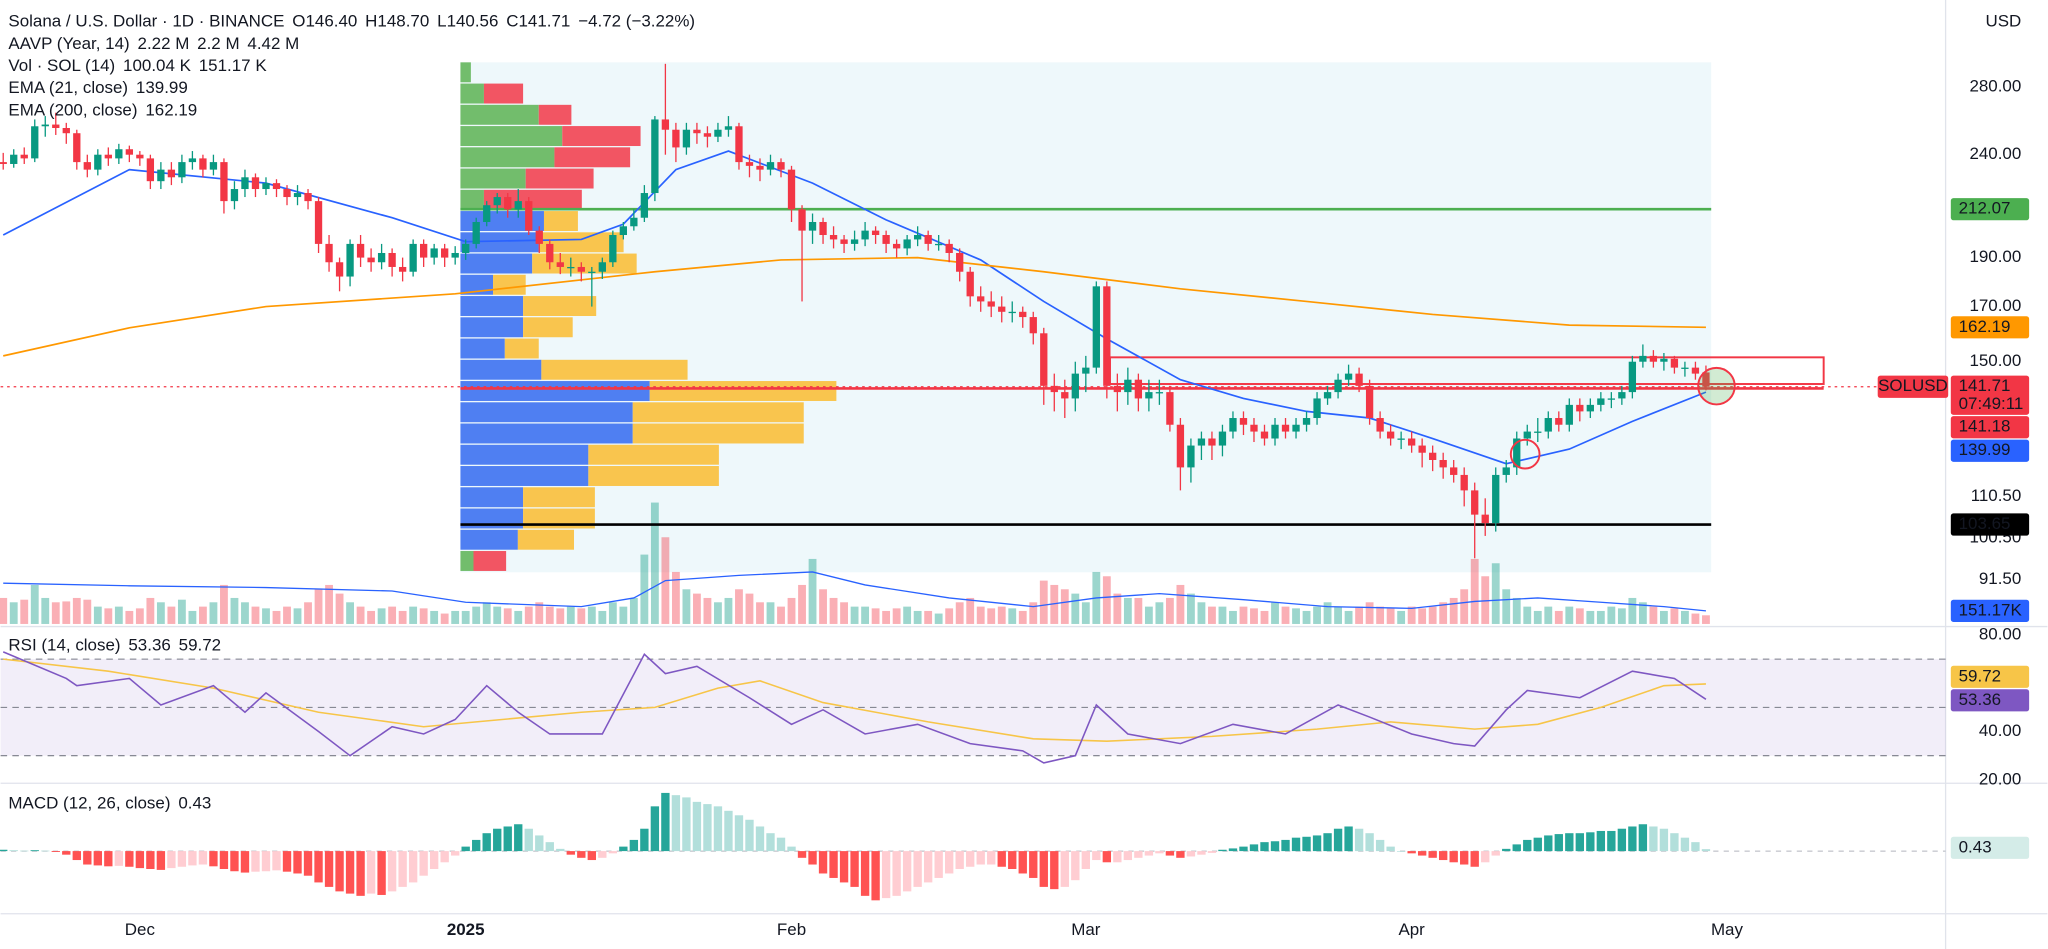 This screenshot has height=949, width=2048. Describe the element at coordinates (855, 591) in the screenshot. I see `volume-ma` at that location.